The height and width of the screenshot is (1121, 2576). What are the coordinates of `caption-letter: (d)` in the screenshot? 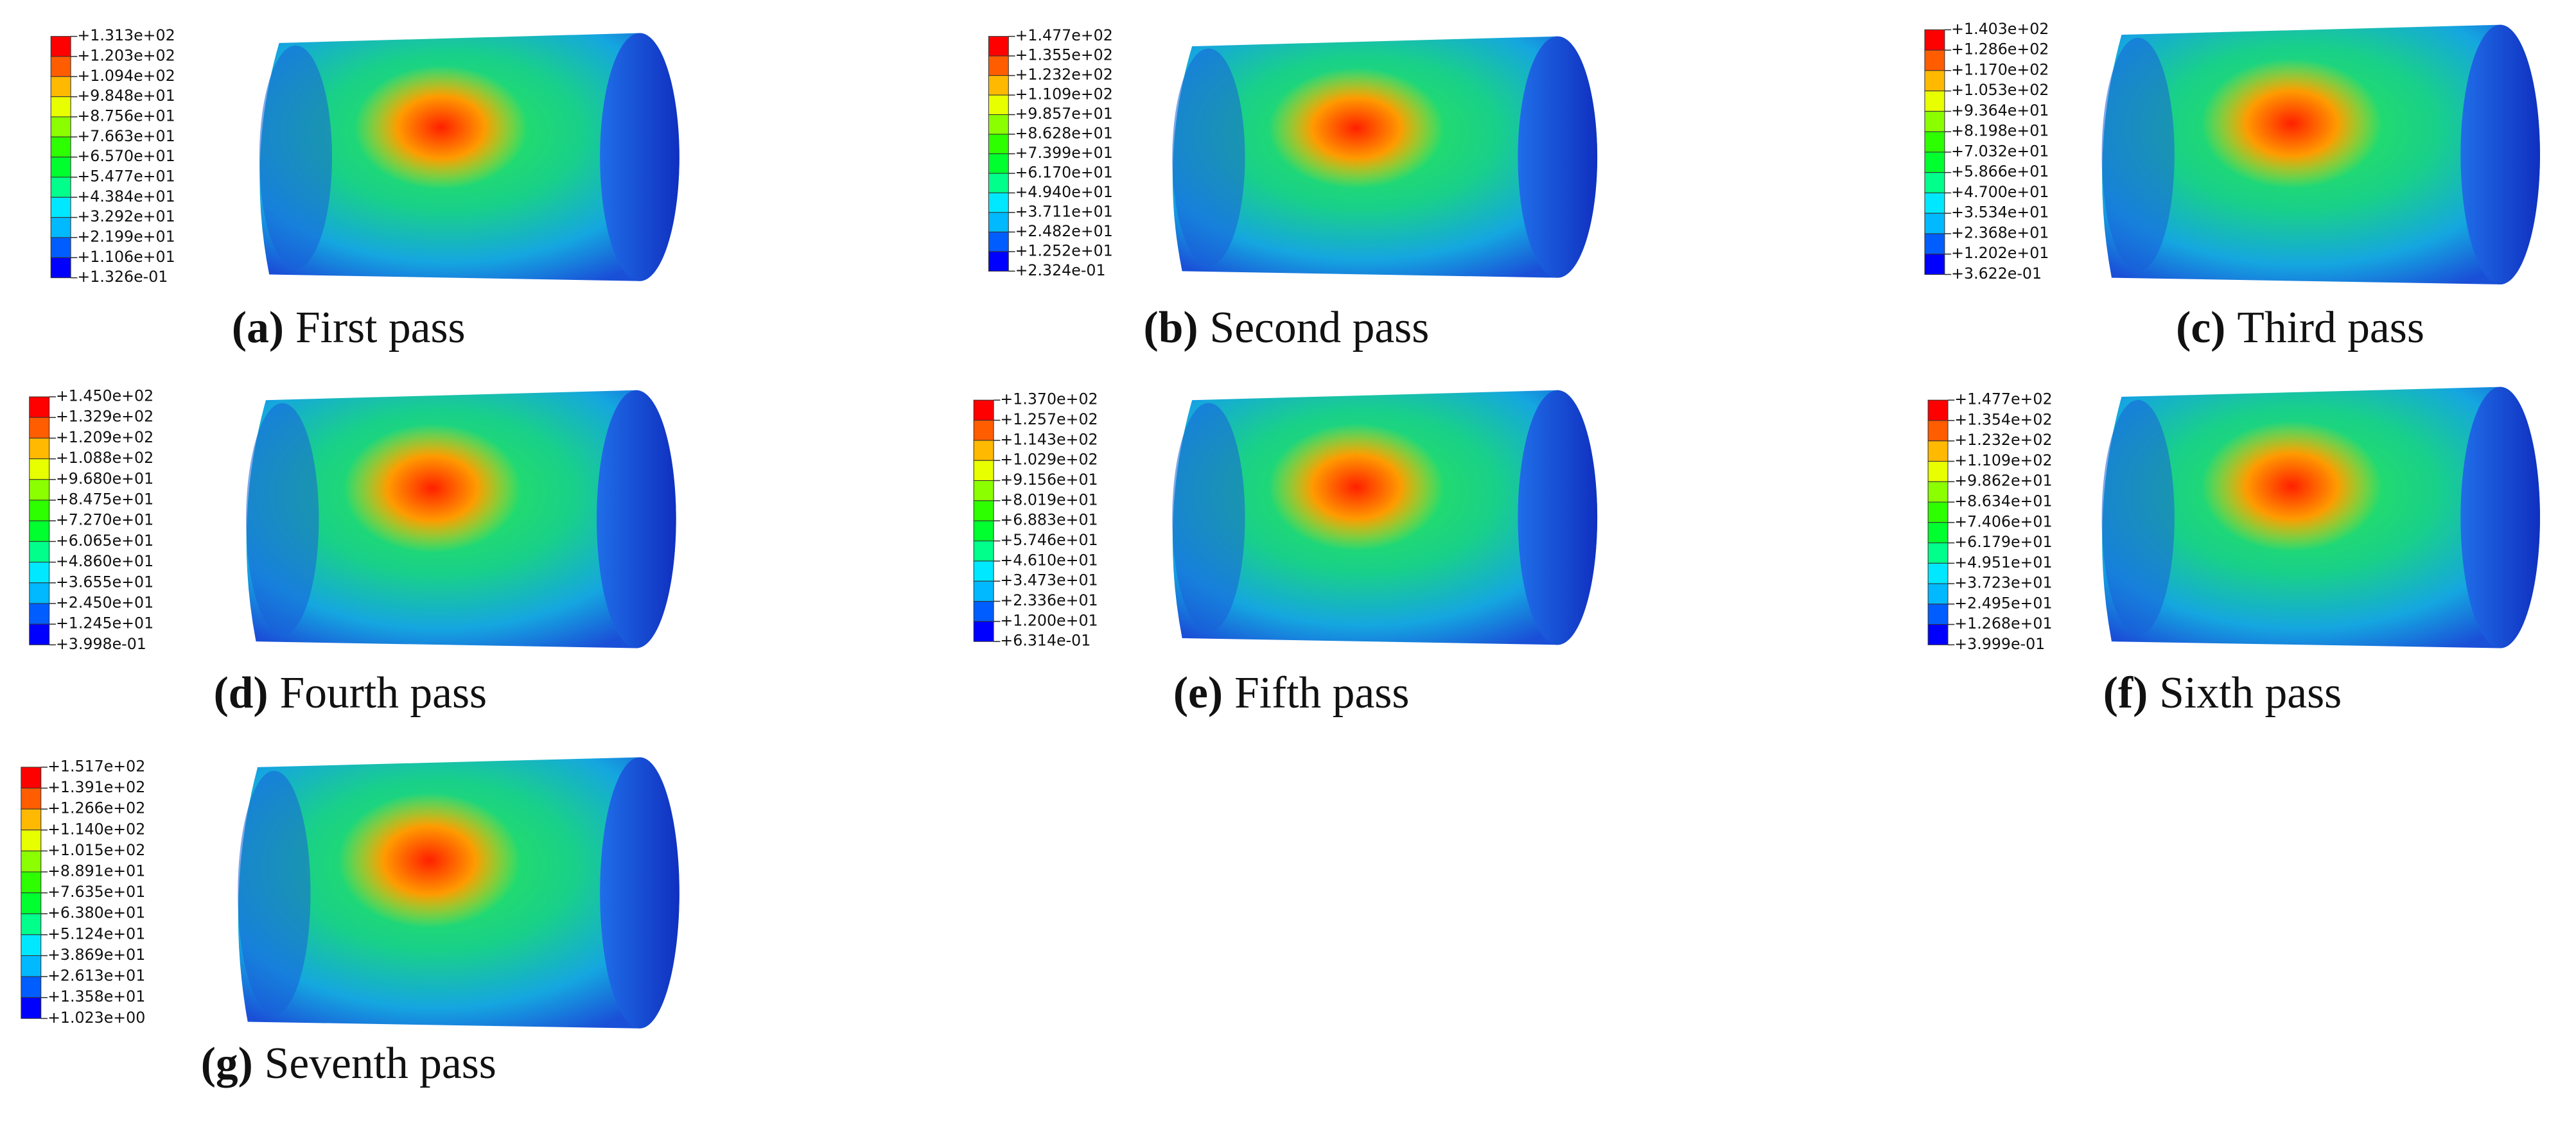 It's located at (241, 693).